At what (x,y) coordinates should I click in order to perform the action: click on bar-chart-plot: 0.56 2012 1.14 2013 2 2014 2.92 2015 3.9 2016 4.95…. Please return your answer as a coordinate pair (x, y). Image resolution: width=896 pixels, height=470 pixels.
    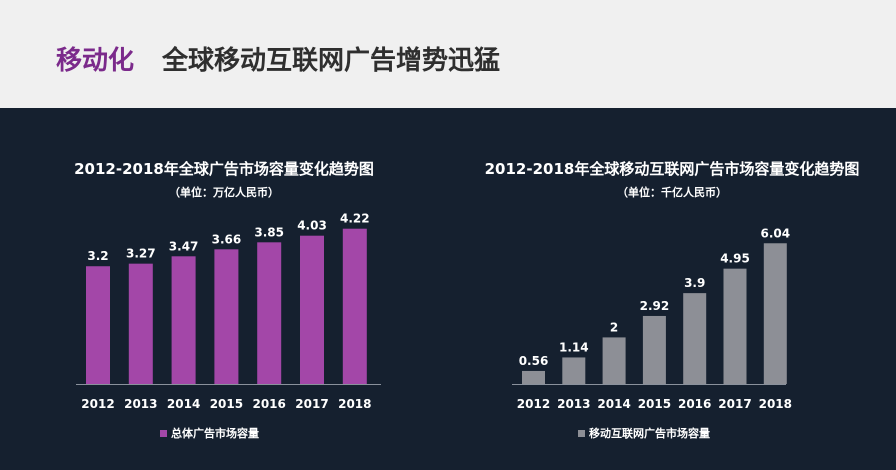
    Looking at the image, I should click on (652, 318).